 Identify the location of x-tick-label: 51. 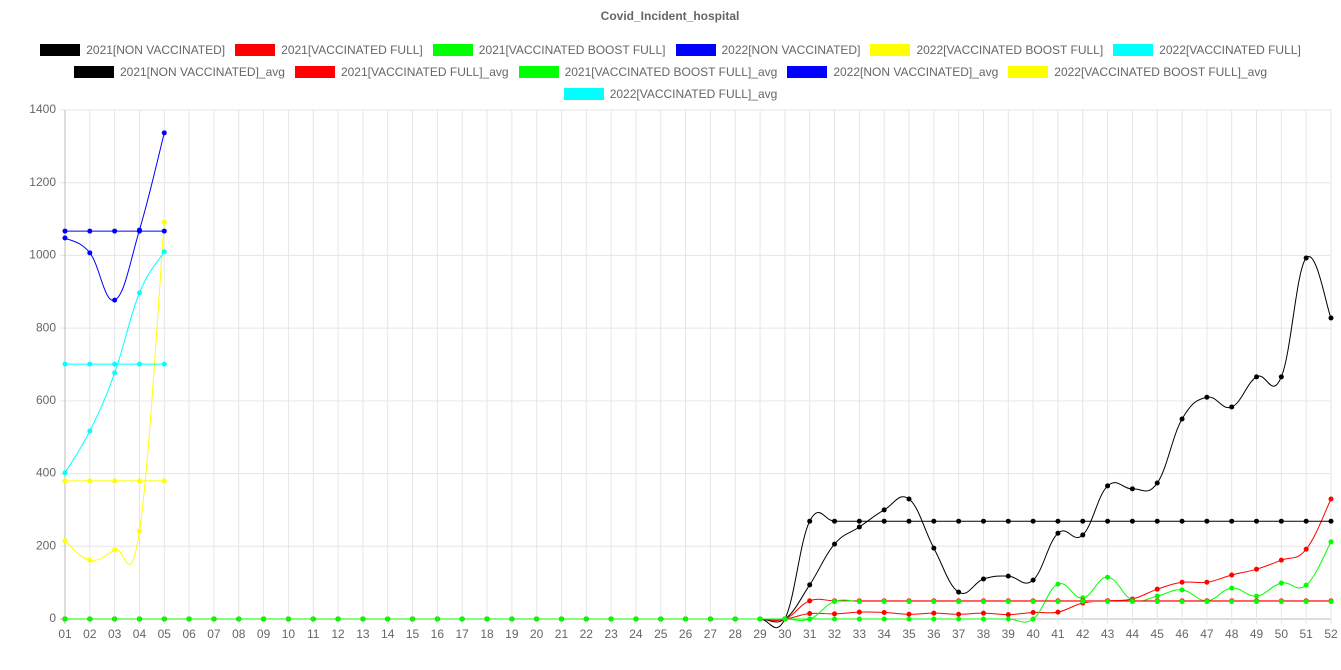
(1306, 634).